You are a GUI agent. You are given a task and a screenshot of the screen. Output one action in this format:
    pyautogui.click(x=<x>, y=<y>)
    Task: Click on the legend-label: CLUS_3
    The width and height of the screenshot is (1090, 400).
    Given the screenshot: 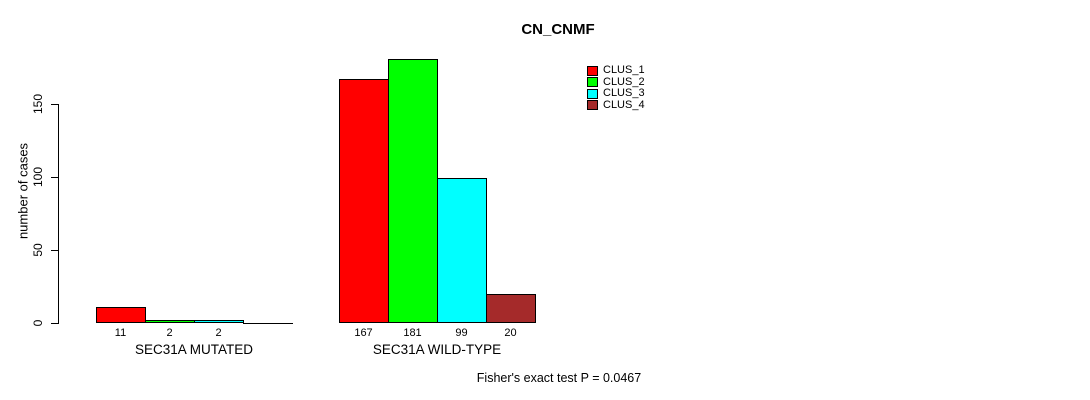 What is the action you would take?
    pyautogui.click(x=624, y=93)
    